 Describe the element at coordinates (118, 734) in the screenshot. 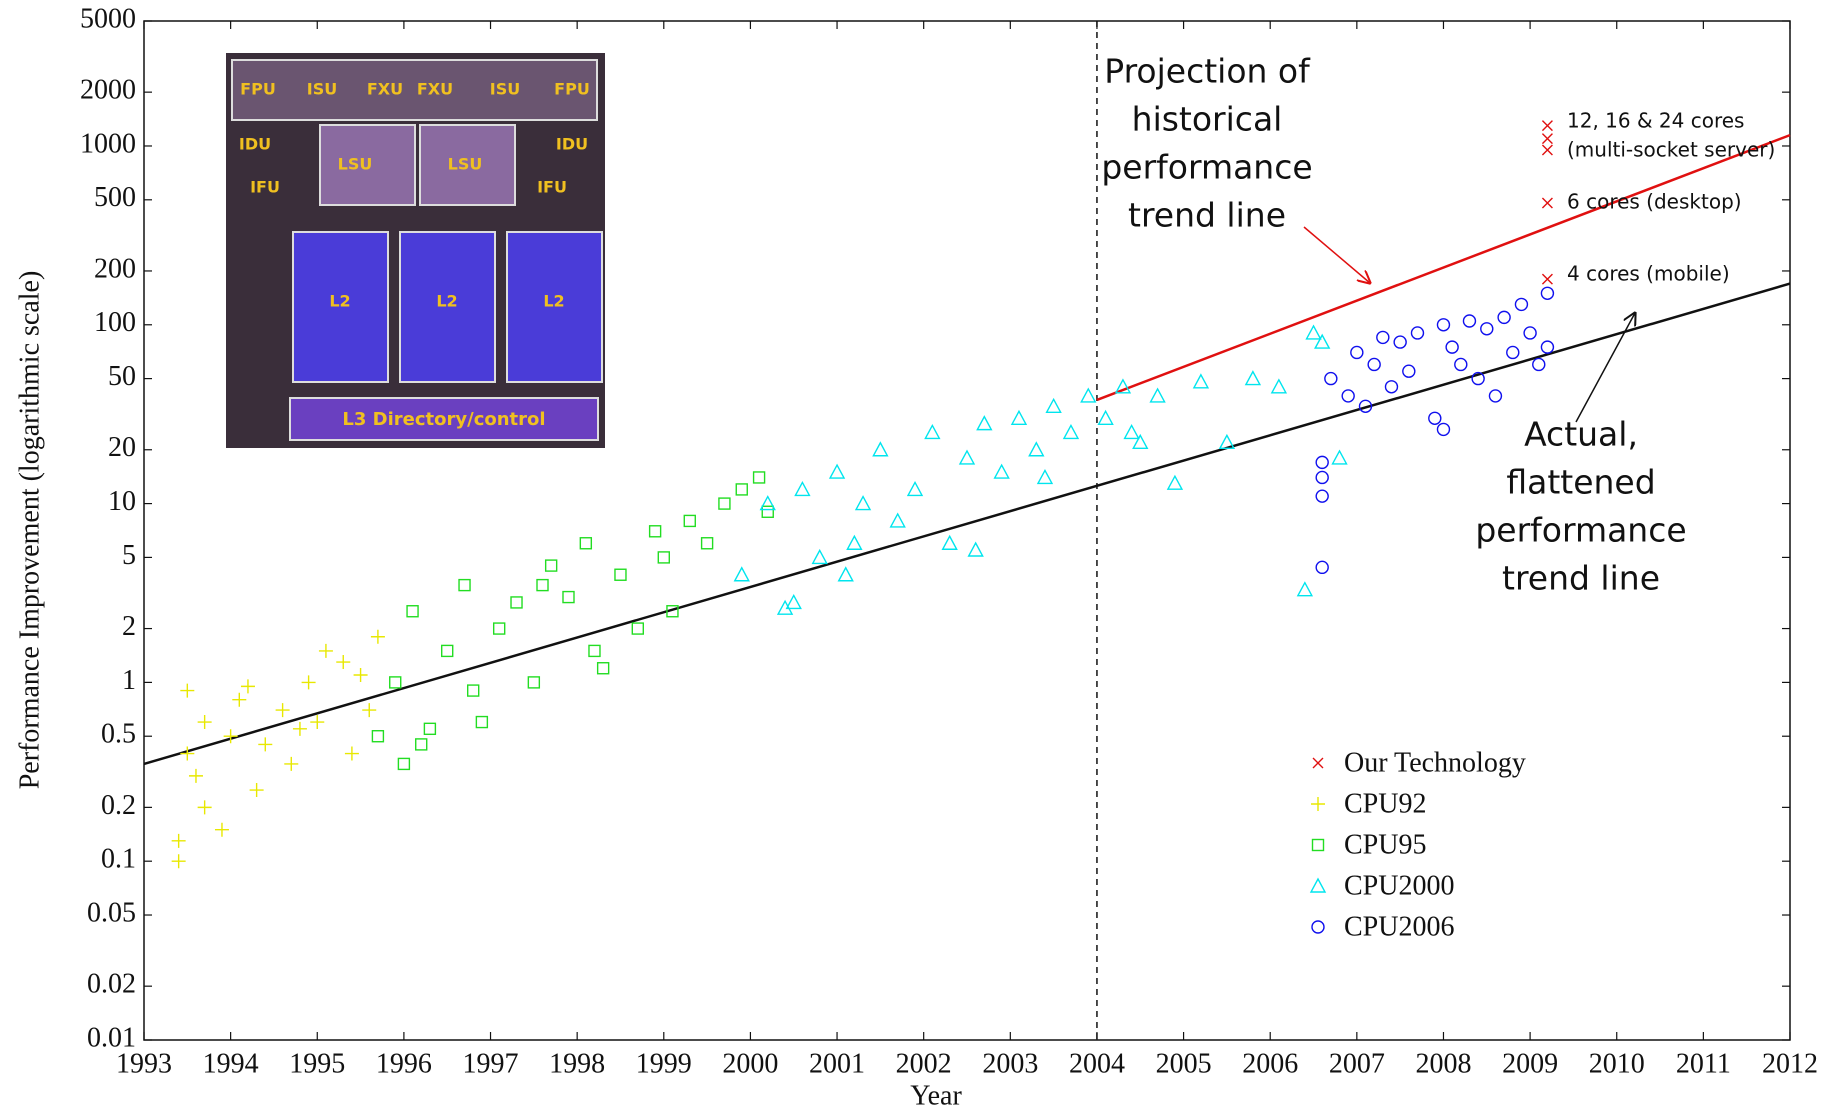

I see `y-tick-label: 0.5` at that location.